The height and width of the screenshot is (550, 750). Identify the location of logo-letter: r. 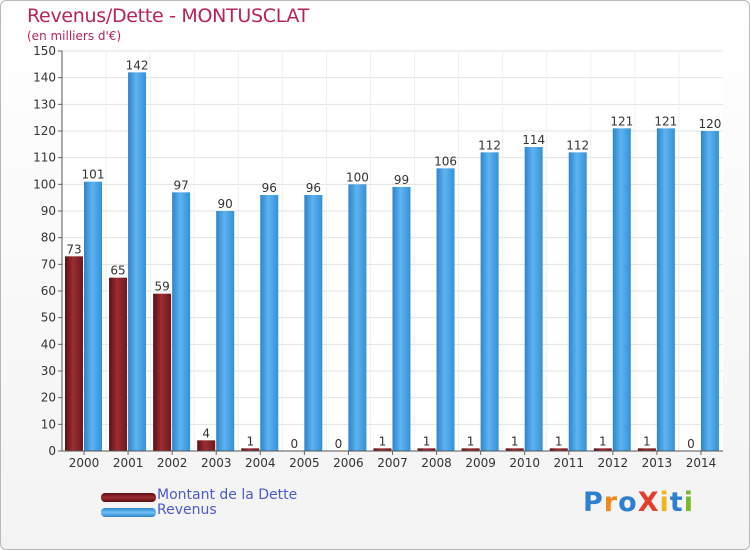
(611, 502).